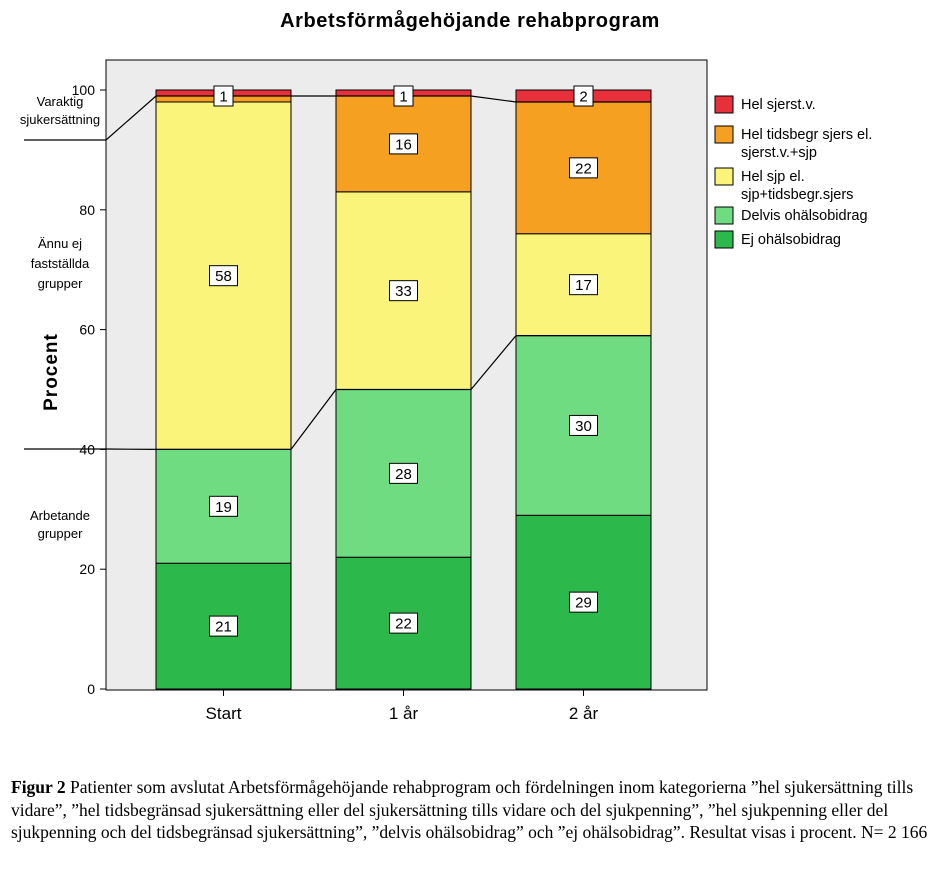 The width and height of the screenshot is (950, 878). I want to click on value-label-text: 17, so click(583, 285).